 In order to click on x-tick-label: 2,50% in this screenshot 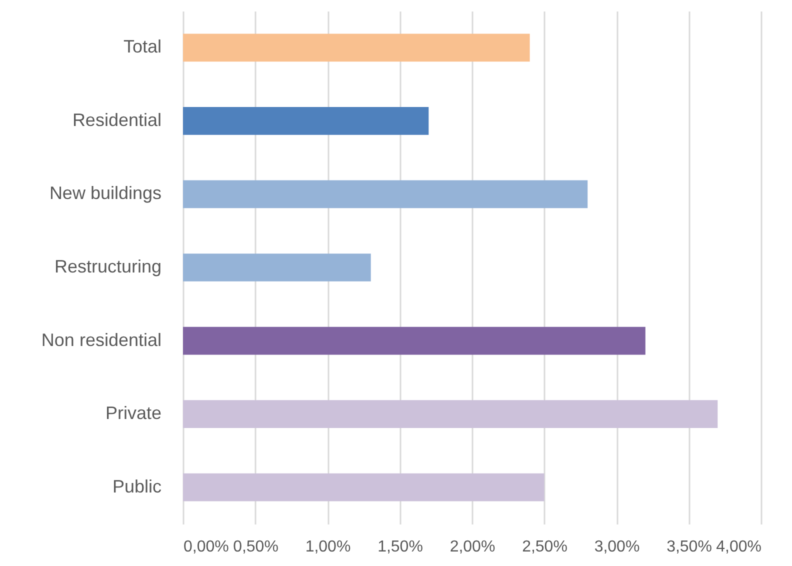, I will do `click(545, 547)`.